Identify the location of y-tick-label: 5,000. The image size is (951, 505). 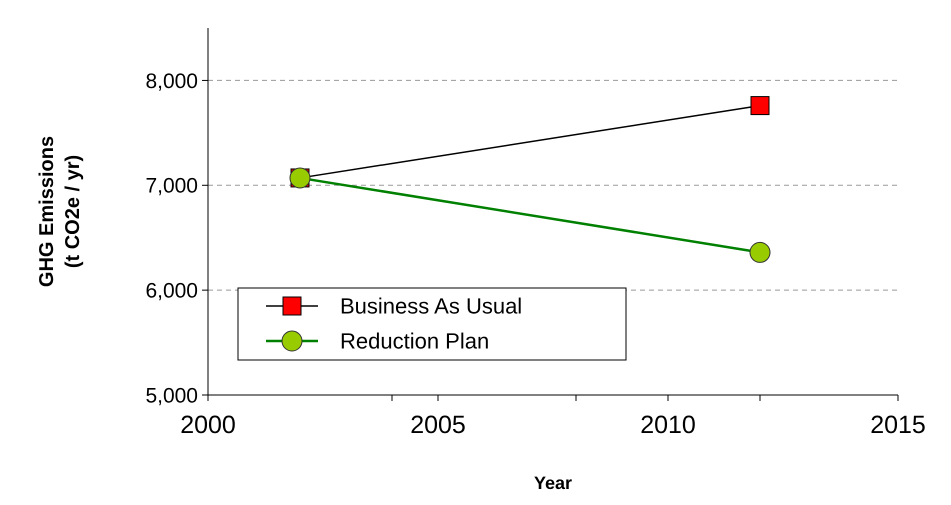
(171, 396).